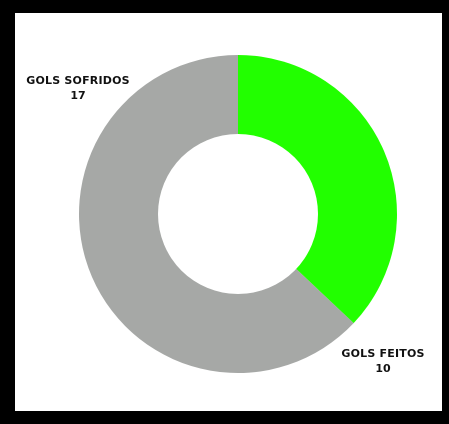 The image size is (449, 424). I want to click on label-gols-feitos: GOLS FEITOS 10, so click(382, 361).